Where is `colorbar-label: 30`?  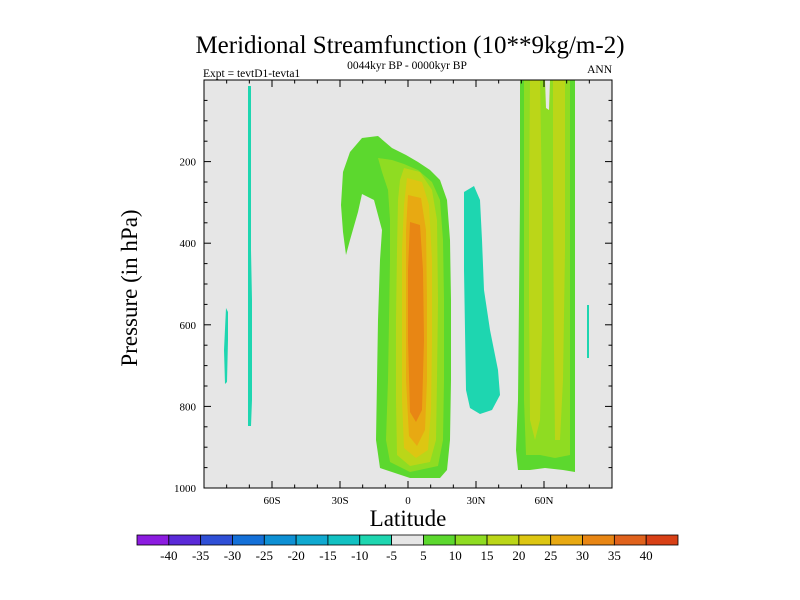 colorbar-label: 30 is located at coordinates (582, 555).